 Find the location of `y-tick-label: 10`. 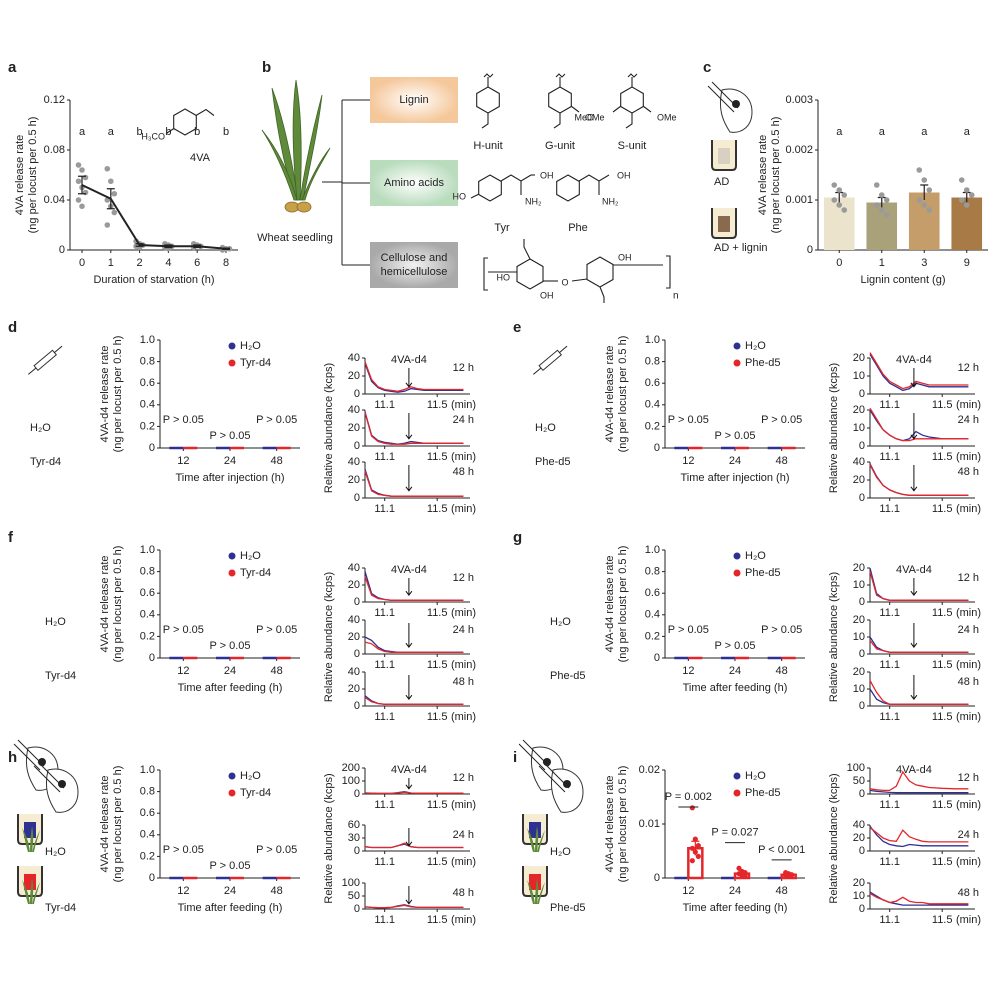

y-tick-label: 10 is located at coordinates (859, 585).